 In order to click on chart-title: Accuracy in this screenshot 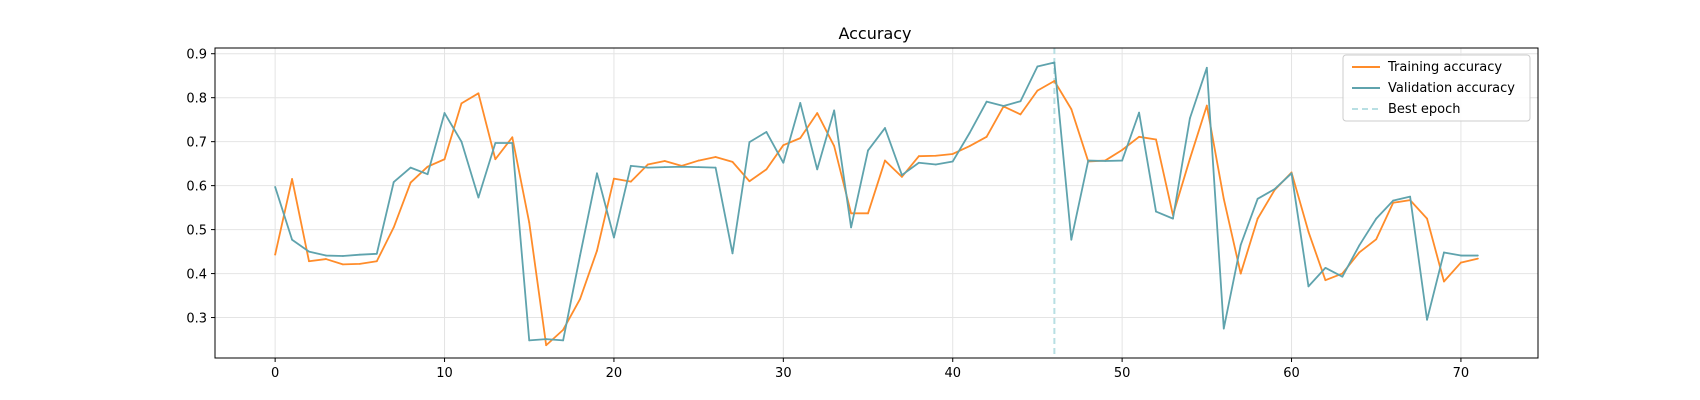, I will do `click(874, 33)`.